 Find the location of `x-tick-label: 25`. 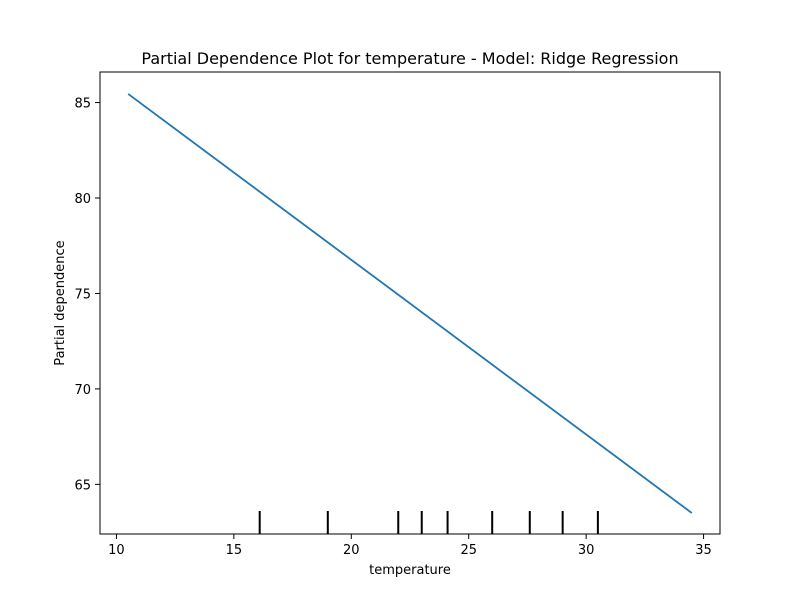

x-tick-label: 25 is located at coordinates (468, 550).